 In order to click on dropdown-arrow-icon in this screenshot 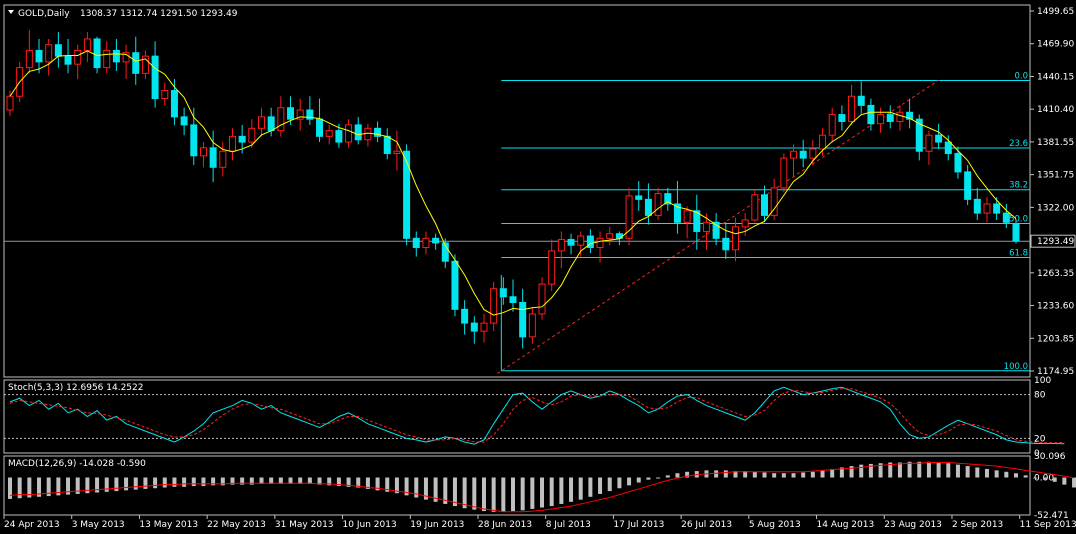, I will do `click(11, 12)`.